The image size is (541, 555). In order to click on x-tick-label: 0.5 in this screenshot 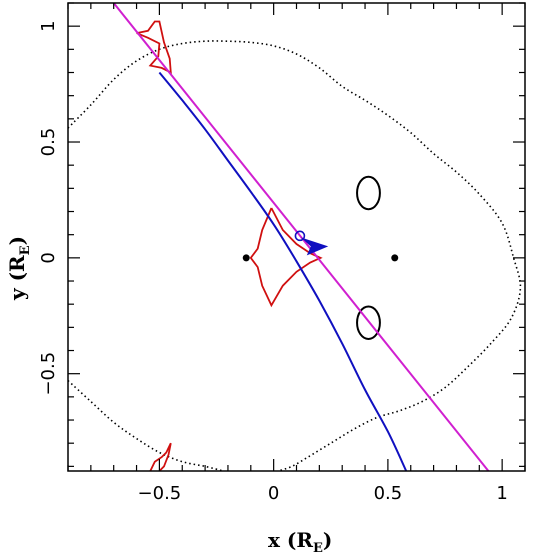, I will do `click(388, 493)`.